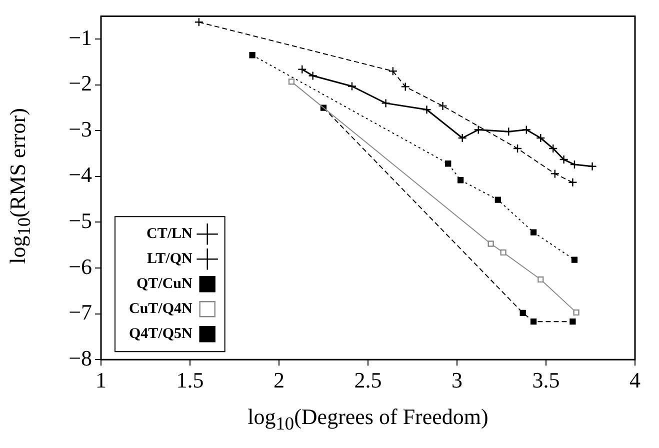 The width and height of the screenshot is (659, 448). What do you see at coordinates (80, 37) in the screenshot?
I see `y-tick-label: −1` at bounding box center [80, 37].